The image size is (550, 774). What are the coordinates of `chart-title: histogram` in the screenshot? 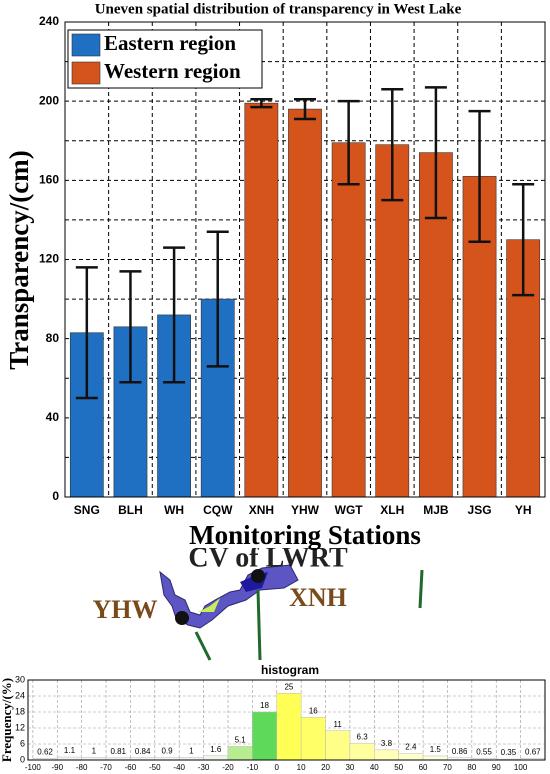 It's located at (290, 670).